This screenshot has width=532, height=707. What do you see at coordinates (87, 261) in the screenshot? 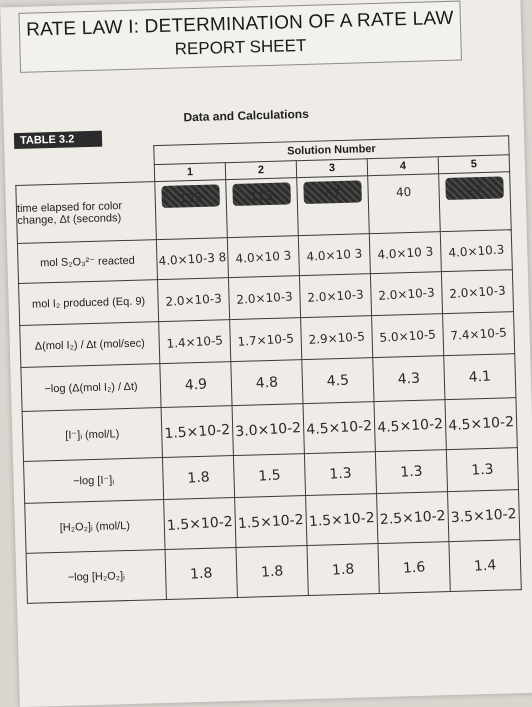
I see `row-label: mol S₂O₃²⁻ reacted` at bounding box center [87, 261].